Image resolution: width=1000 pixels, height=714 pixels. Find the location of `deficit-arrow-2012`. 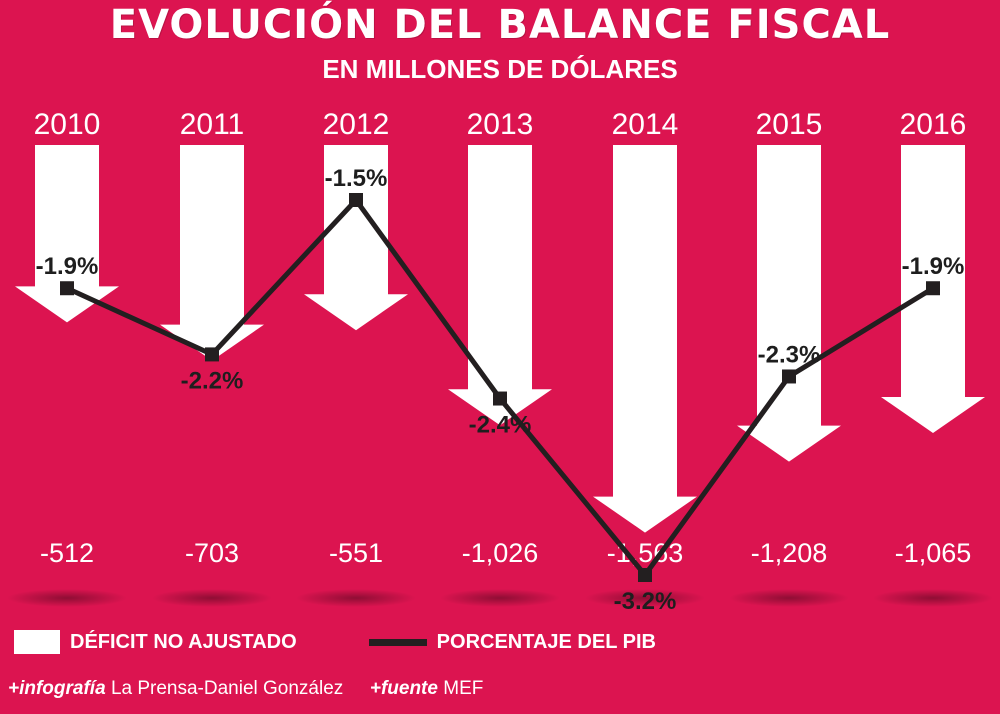

deficit-arrow-2012 is located at coordinates (356, 238).